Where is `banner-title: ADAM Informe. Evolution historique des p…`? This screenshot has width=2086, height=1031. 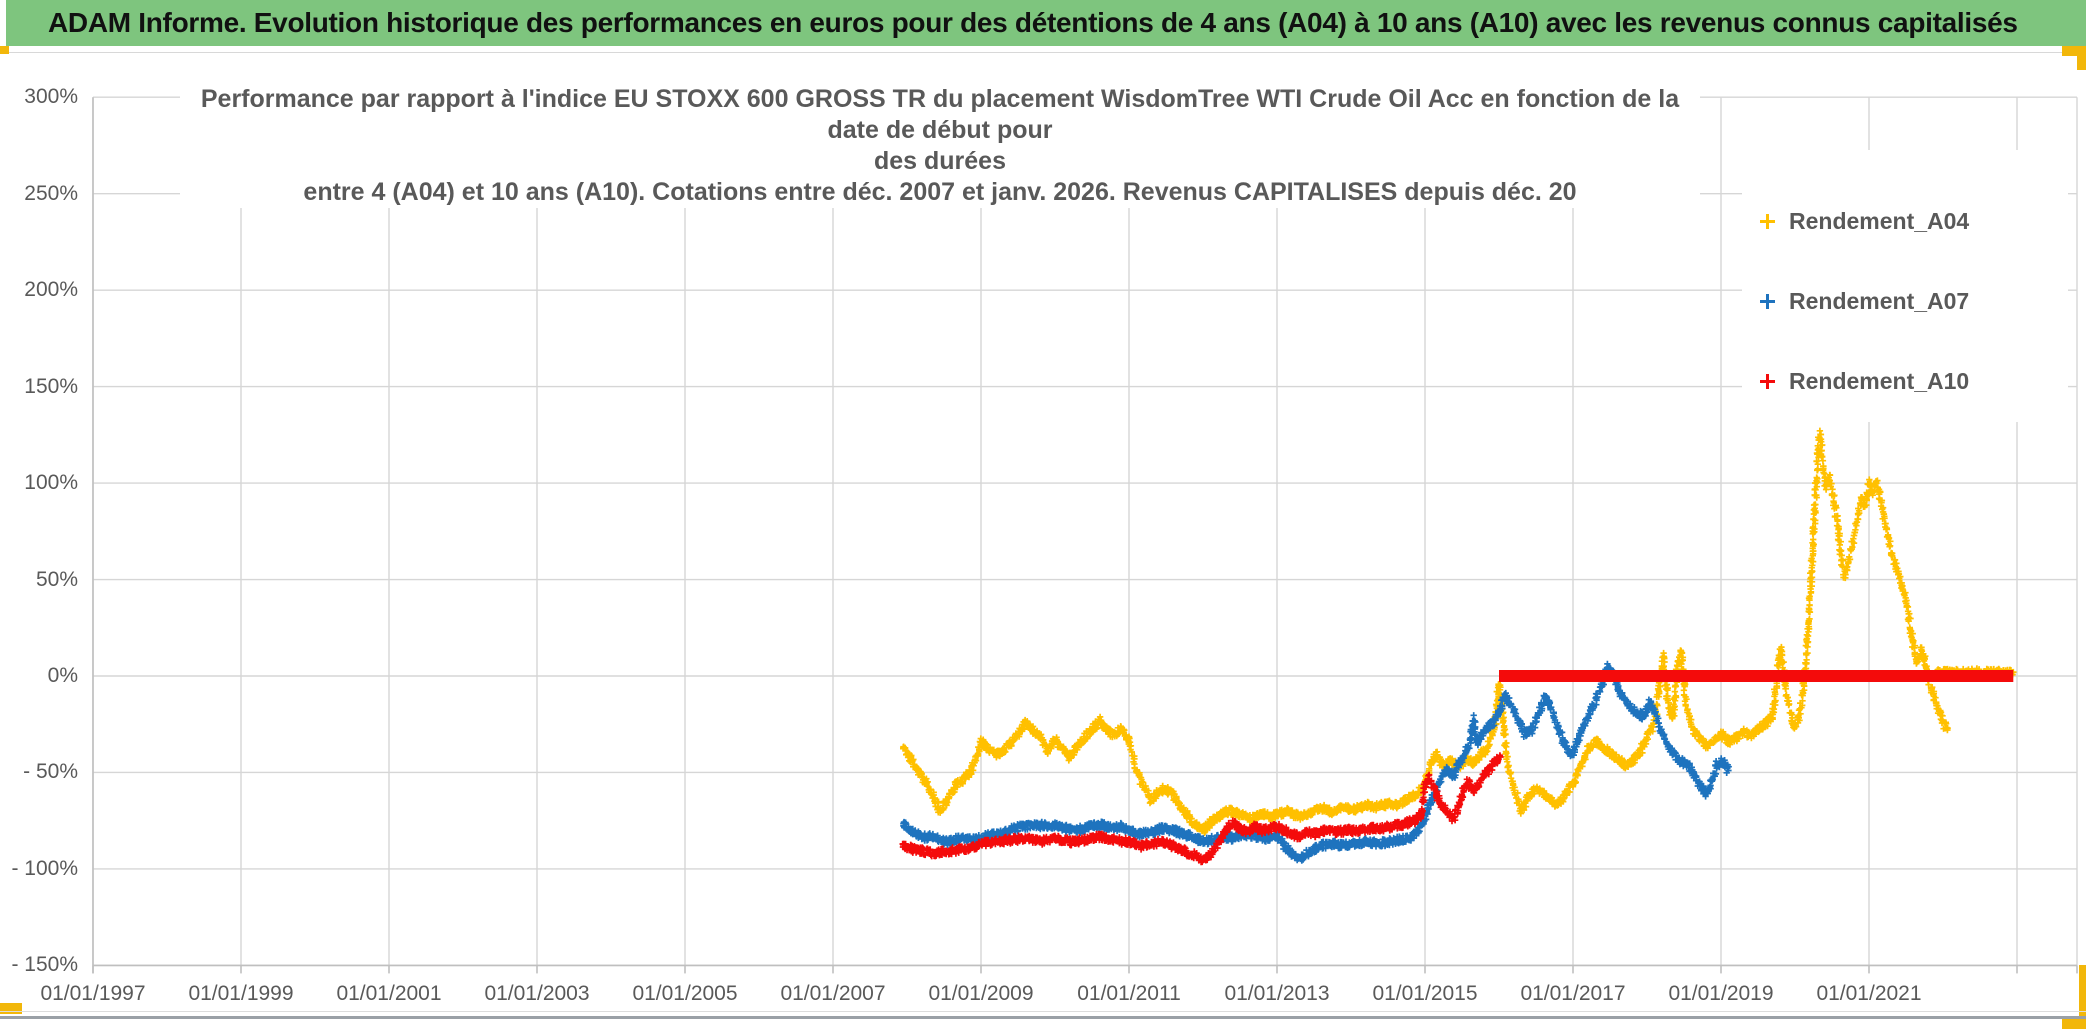 banner-title: ADAM Informe. Evolution historique des p… is located at coordinates (1046, 23).